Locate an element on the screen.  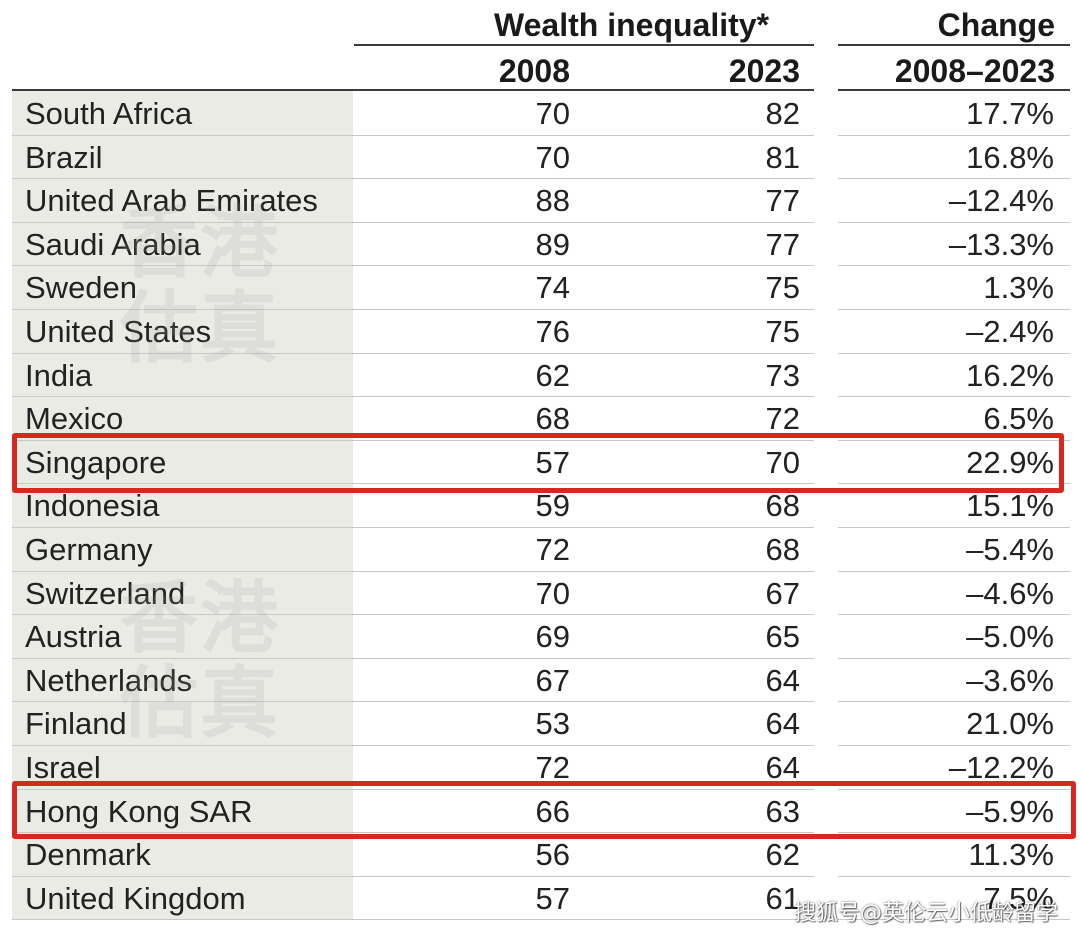
table-row: United Kingdom 57 61 7.5% is located at coordinates (540, 899).